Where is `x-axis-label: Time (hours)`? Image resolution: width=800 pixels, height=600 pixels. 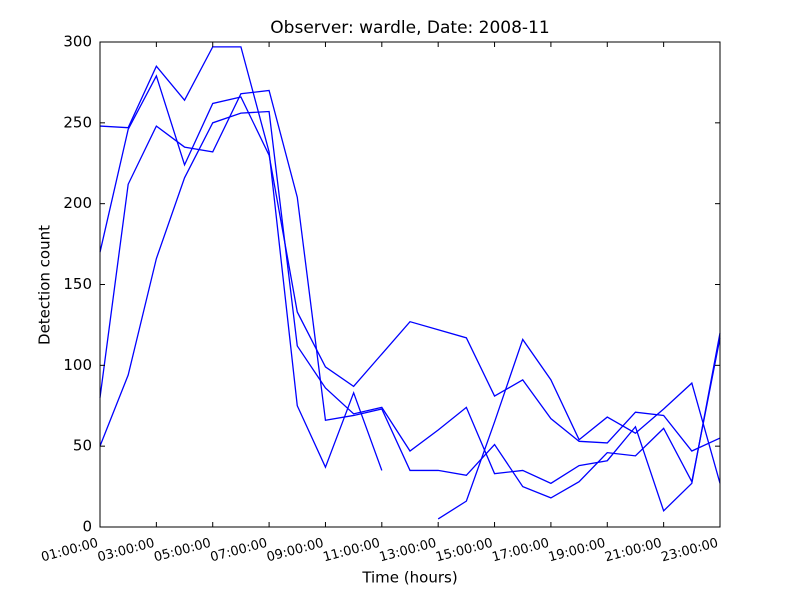 x-axis-label: Time (hours) is located at coordinates (409, 578).